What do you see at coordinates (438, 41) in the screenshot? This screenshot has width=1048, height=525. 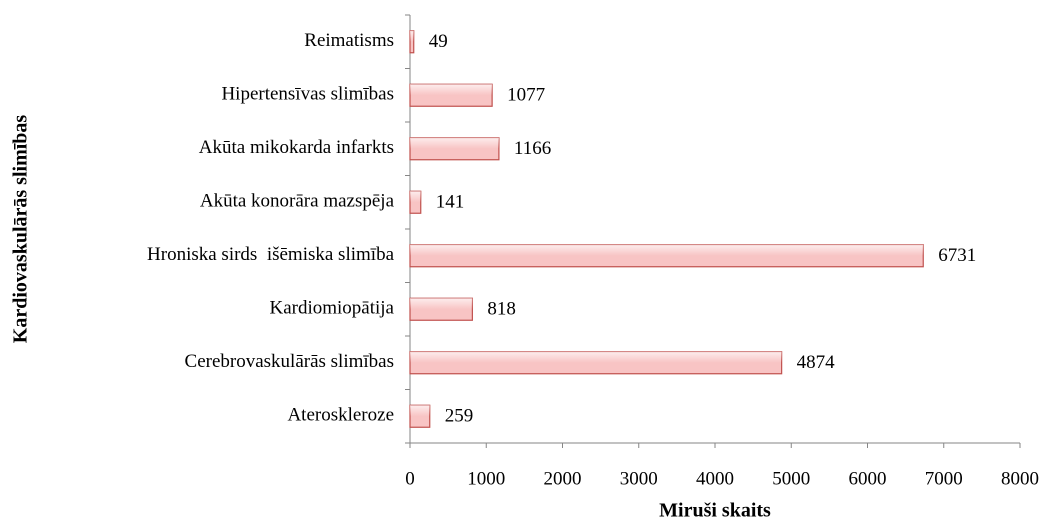 I see `data-label: 49` at bounding box center [438, 41].